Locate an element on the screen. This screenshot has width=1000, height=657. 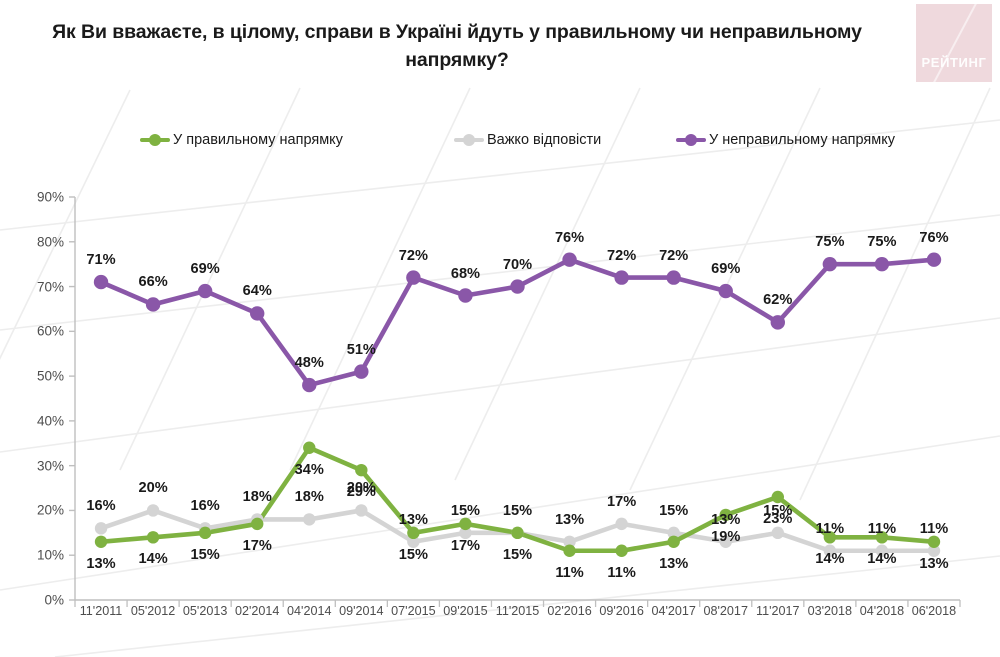
data-point-label: 70% is located at coordinates (517, 264).